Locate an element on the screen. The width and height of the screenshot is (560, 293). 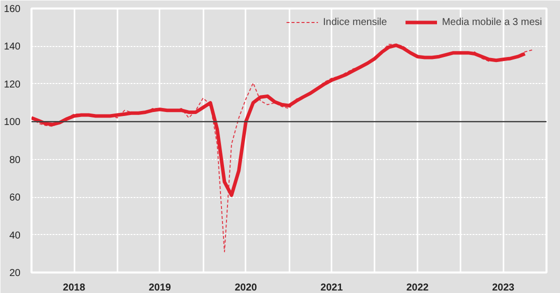
y-tick-label: 120 is located at coordinates (12, 84).